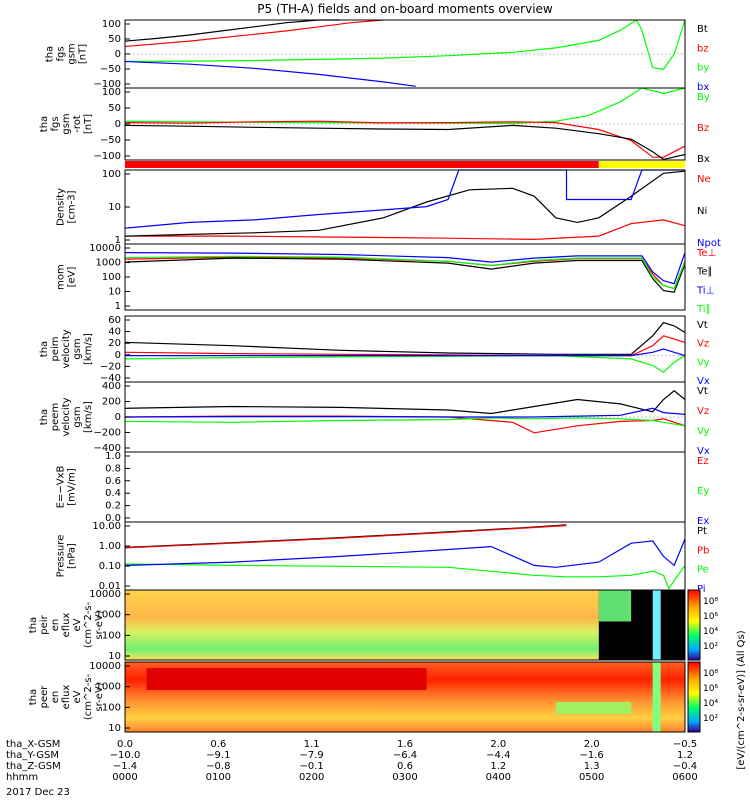 The image size is (750, 800). I want to click on y-axis-label: tha fgs gsm [nT], so click(67, 53).